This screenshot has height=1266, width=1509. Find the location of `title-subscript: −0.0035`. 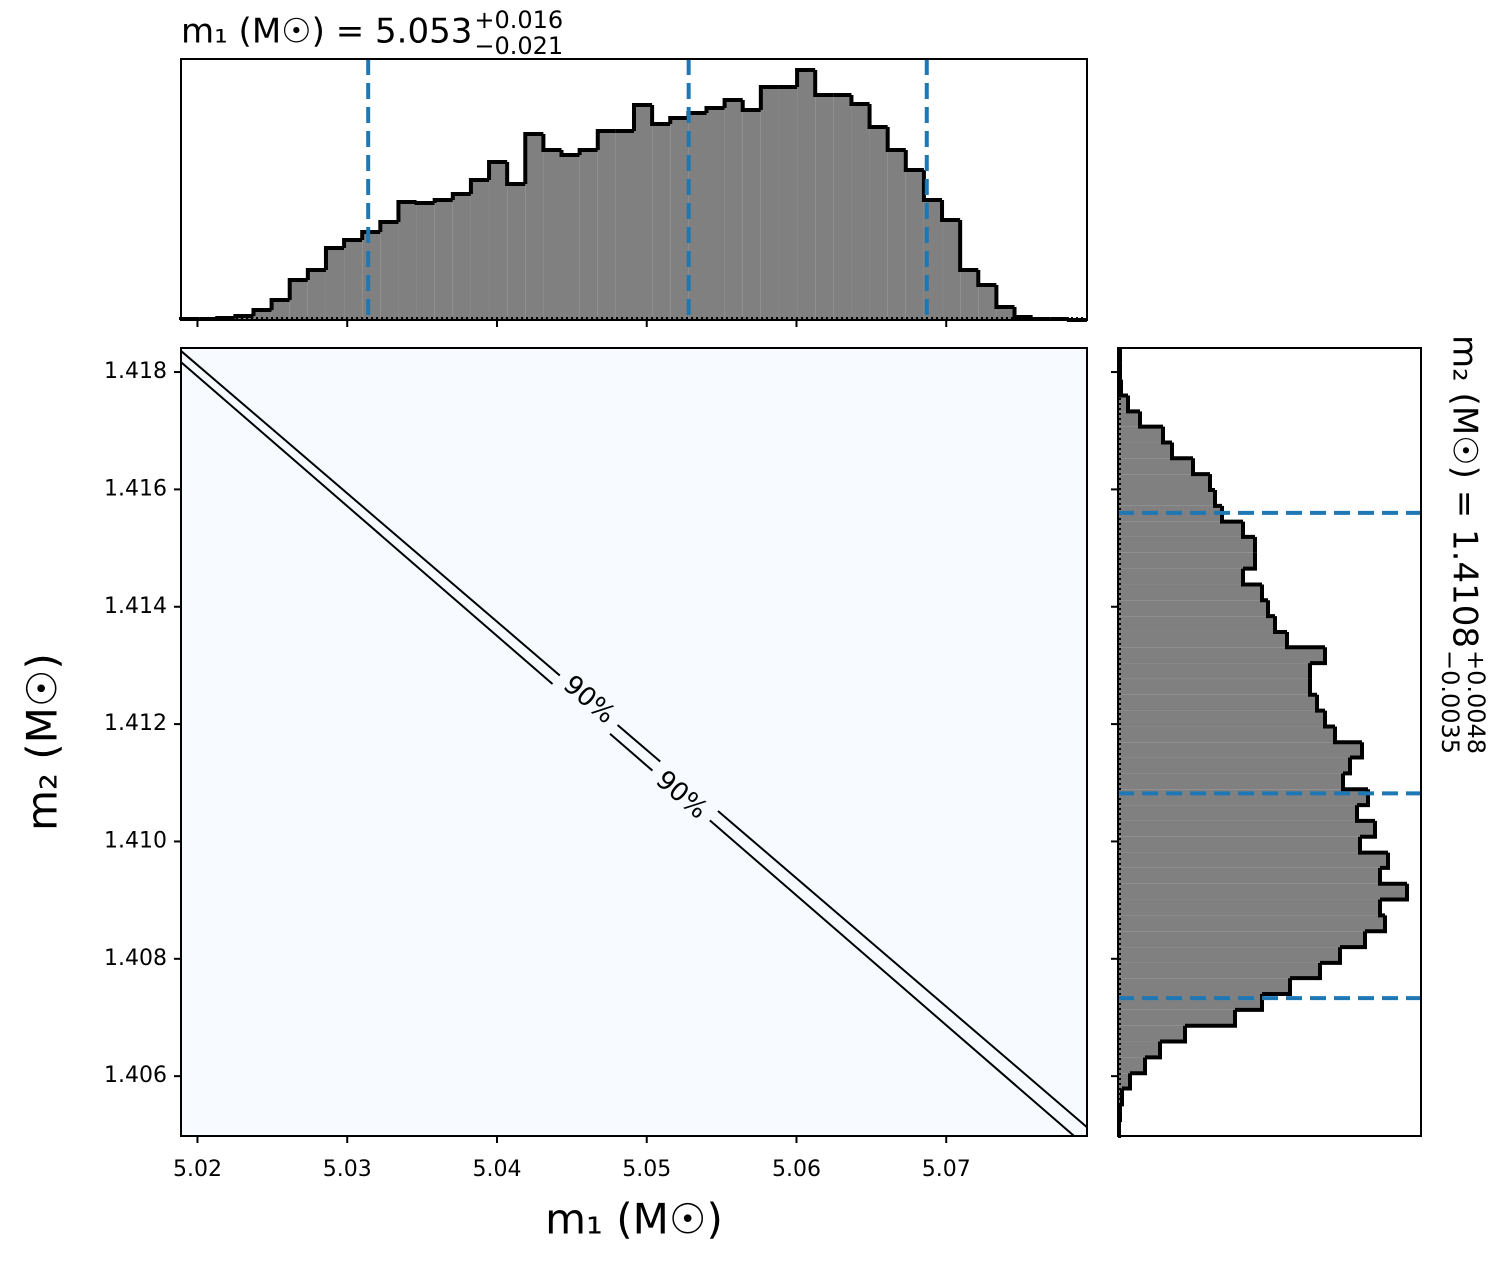

title-subscript: −0.0035 is located at coordinates (1450, 702).